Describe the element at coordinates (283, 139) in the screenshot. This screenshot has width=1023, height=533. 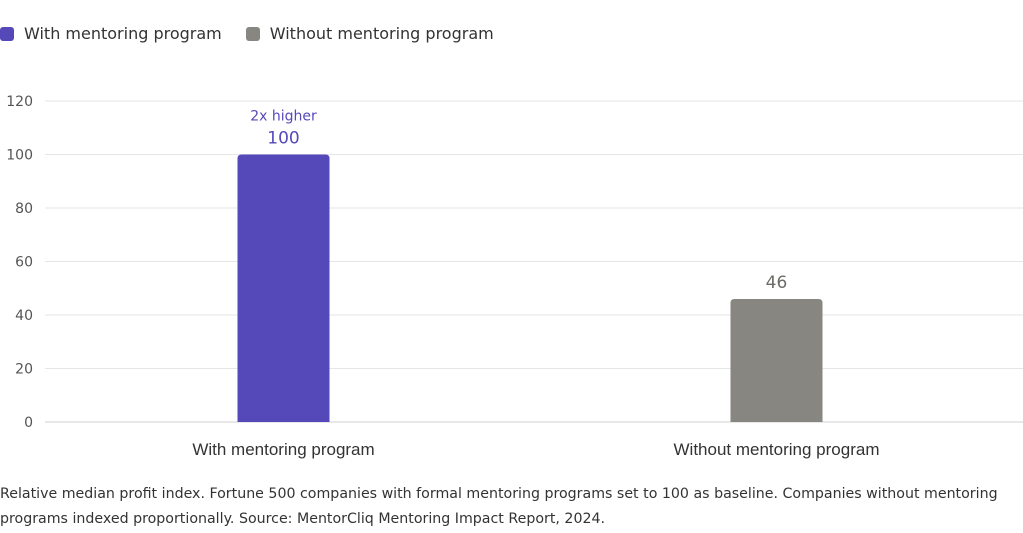
I see `value-label-with-mentoring-program: 100` at that location.